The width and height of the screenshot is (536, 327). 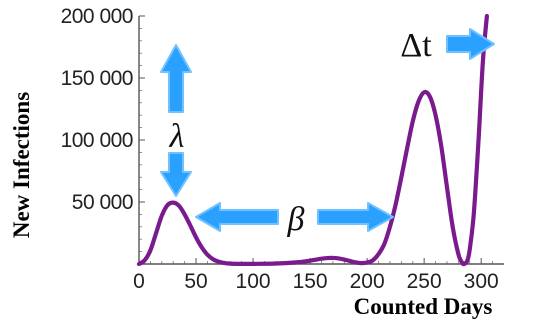 I want to click on x-axis-ticks: 0 50 100 150 200 250 300, so click(x=316, y=275).